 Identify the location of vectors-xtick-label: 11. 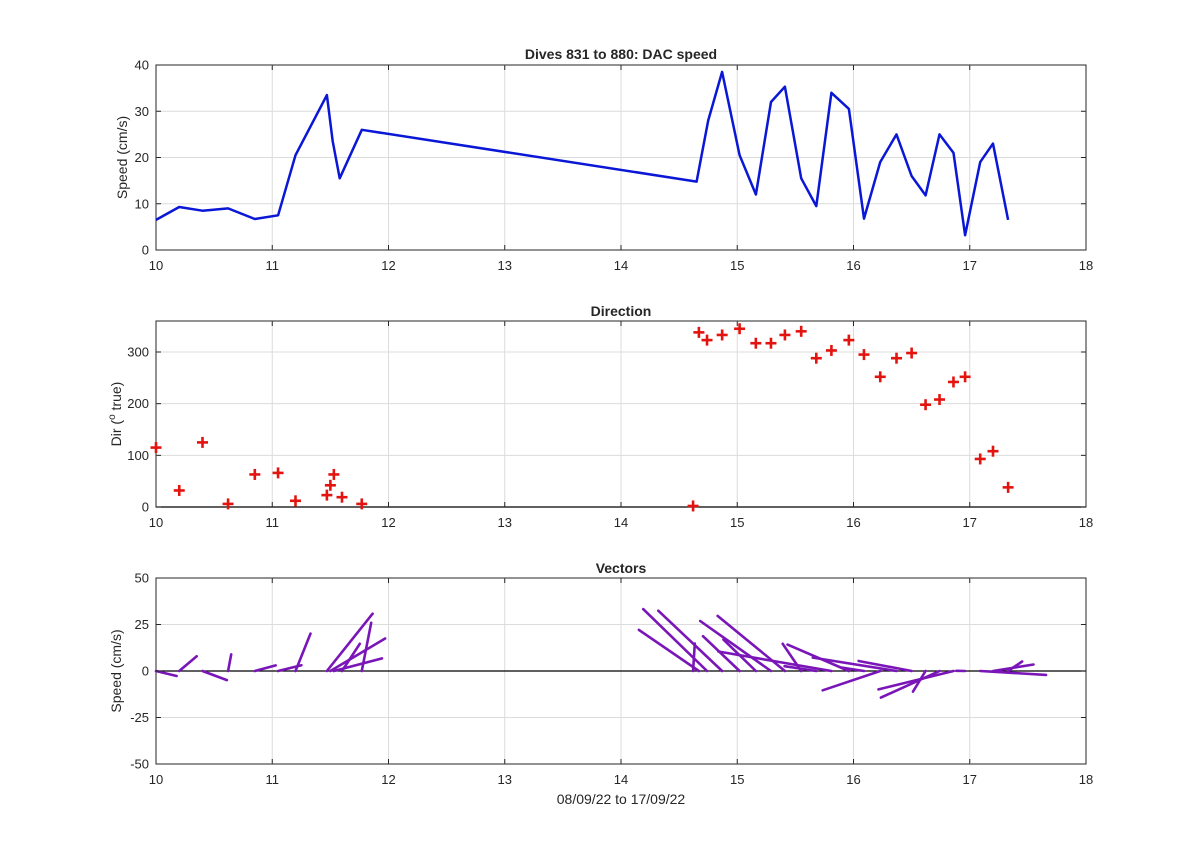
(273, 779).